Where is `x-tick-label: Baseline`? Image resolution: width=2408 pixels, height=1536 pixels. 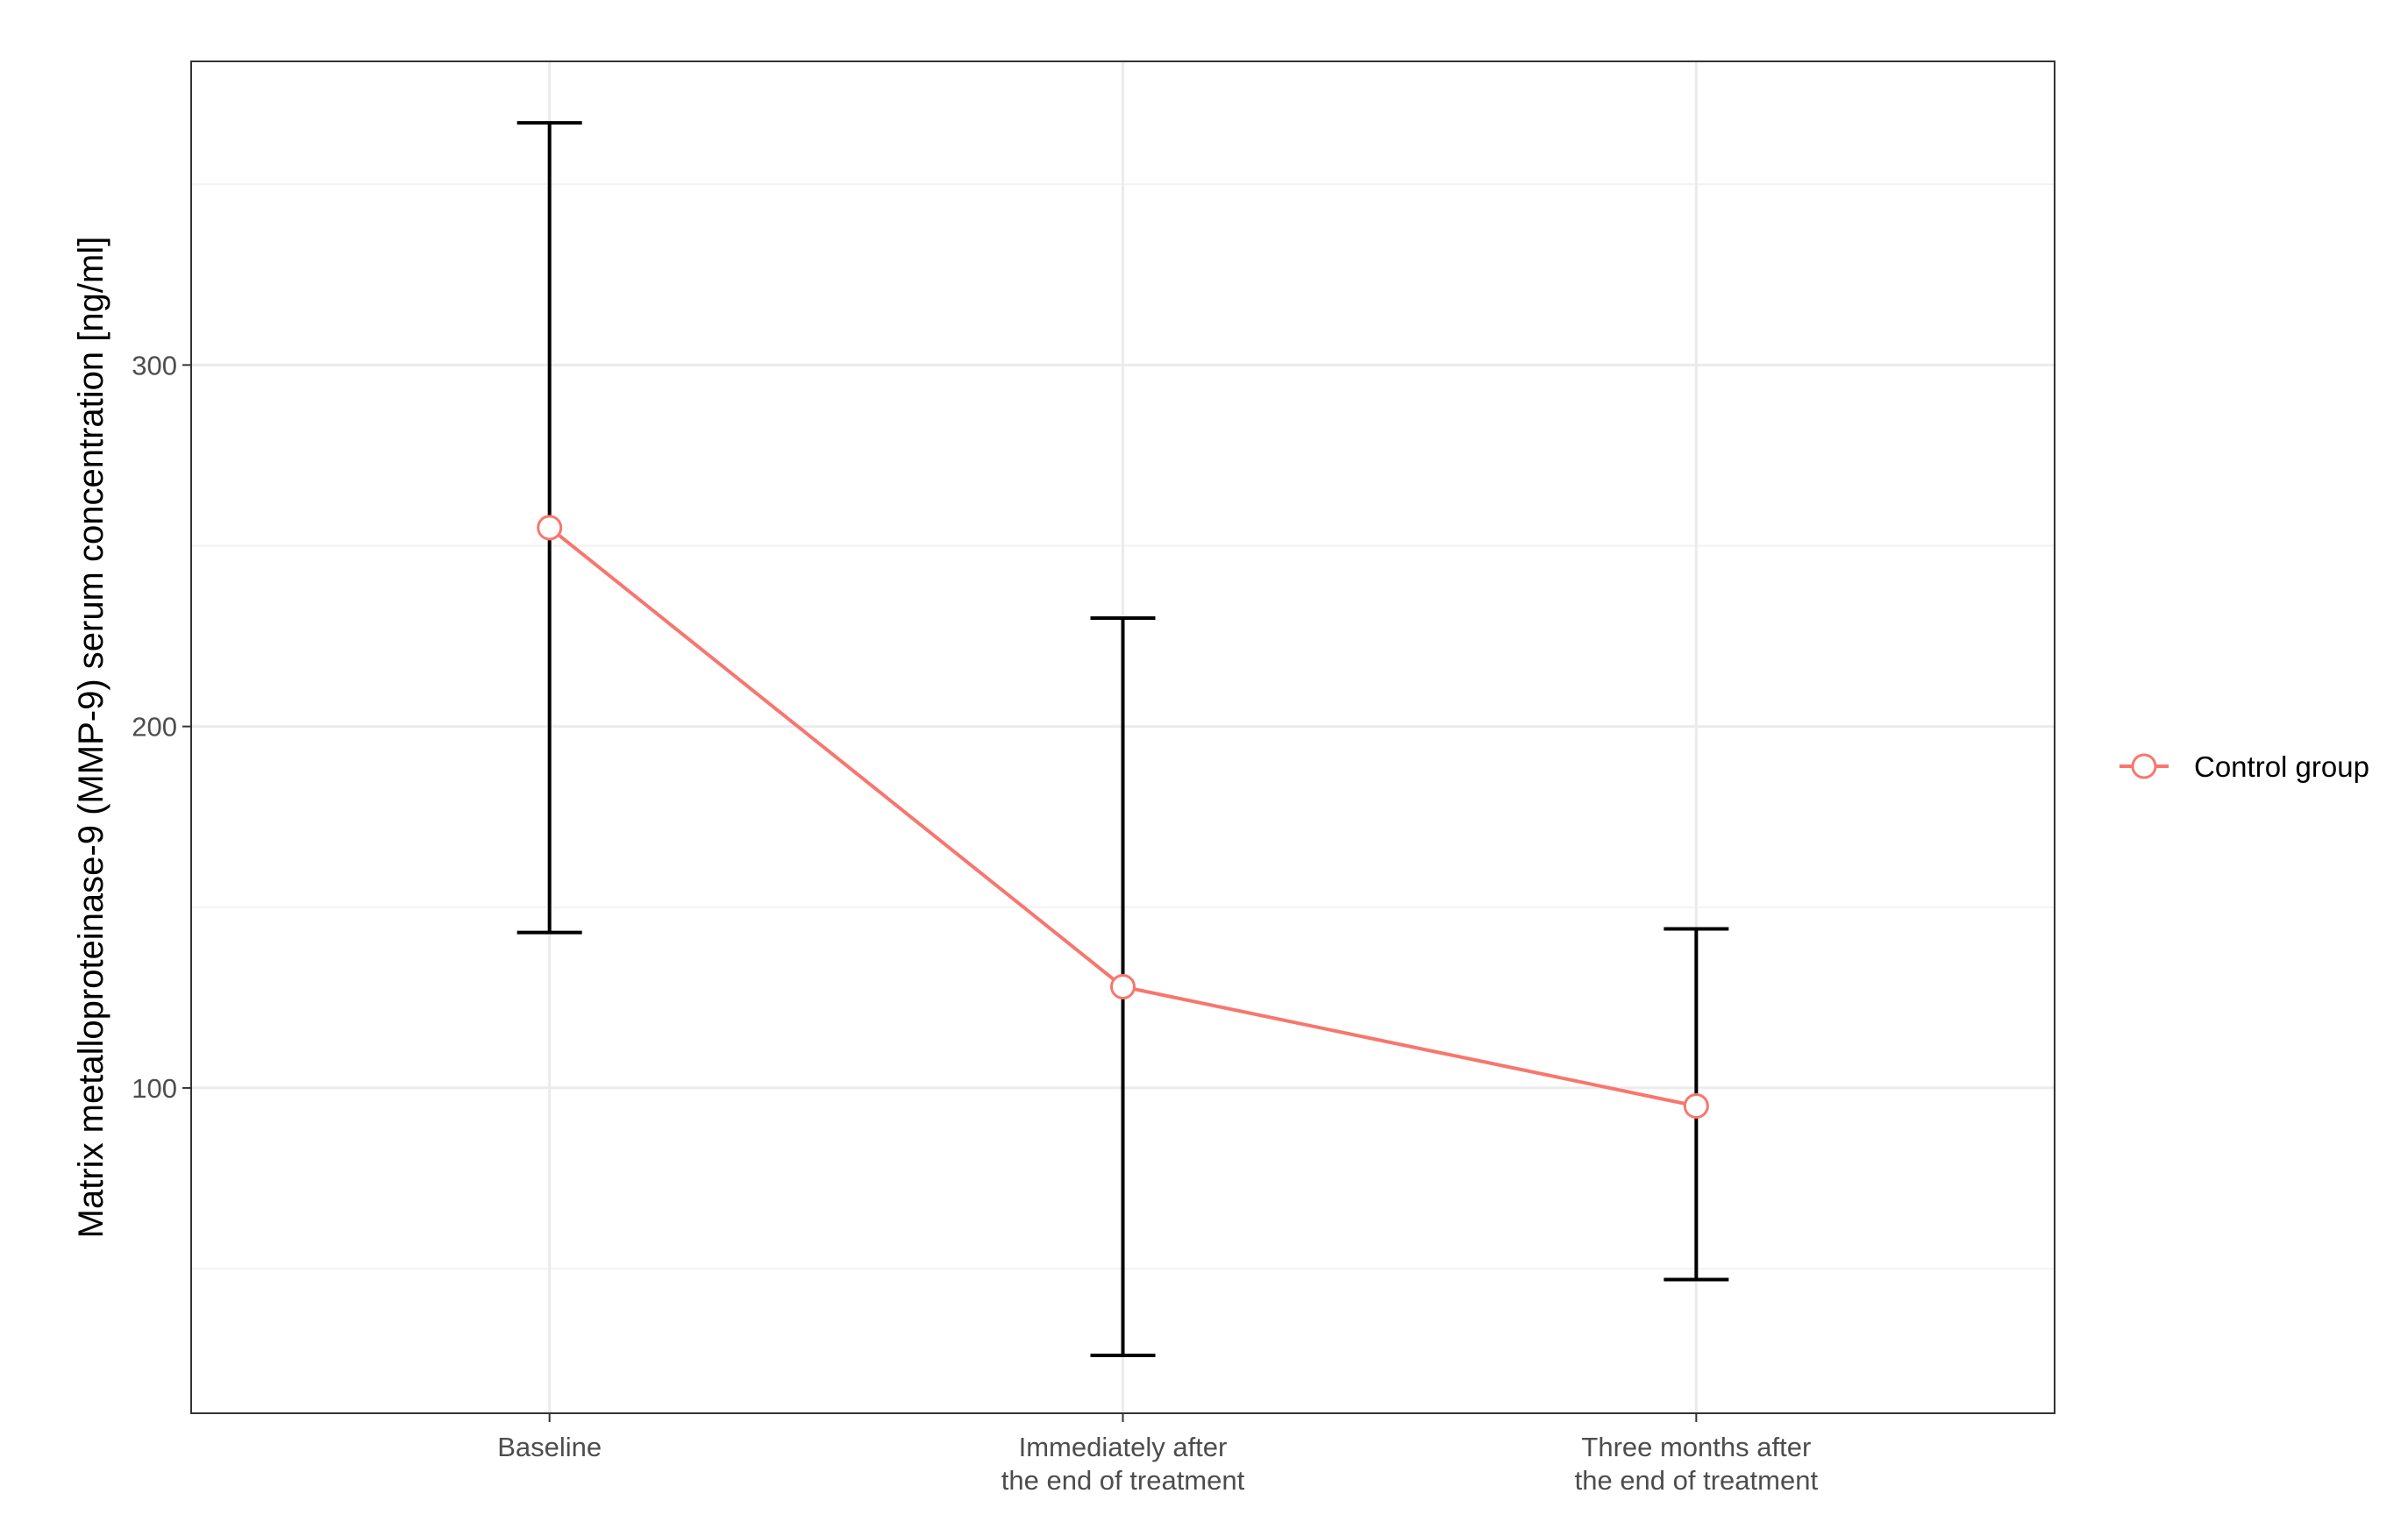
x-tick-label: Baseline is located at coordinates (550, 1447).